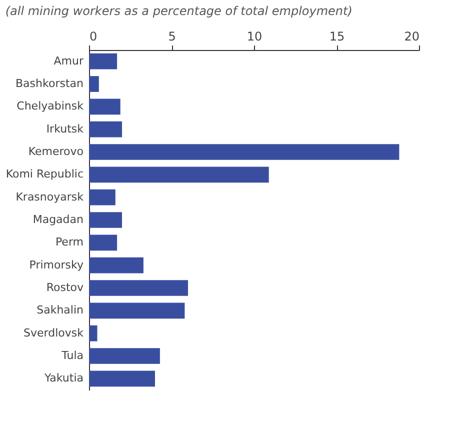 The width and height of the screenshot is (452, 425). What do you see at coordinates (50, 197) in the screenshot?
I see `y-tick-label: Krasnoyarsk` at bounding box center [50, 197].